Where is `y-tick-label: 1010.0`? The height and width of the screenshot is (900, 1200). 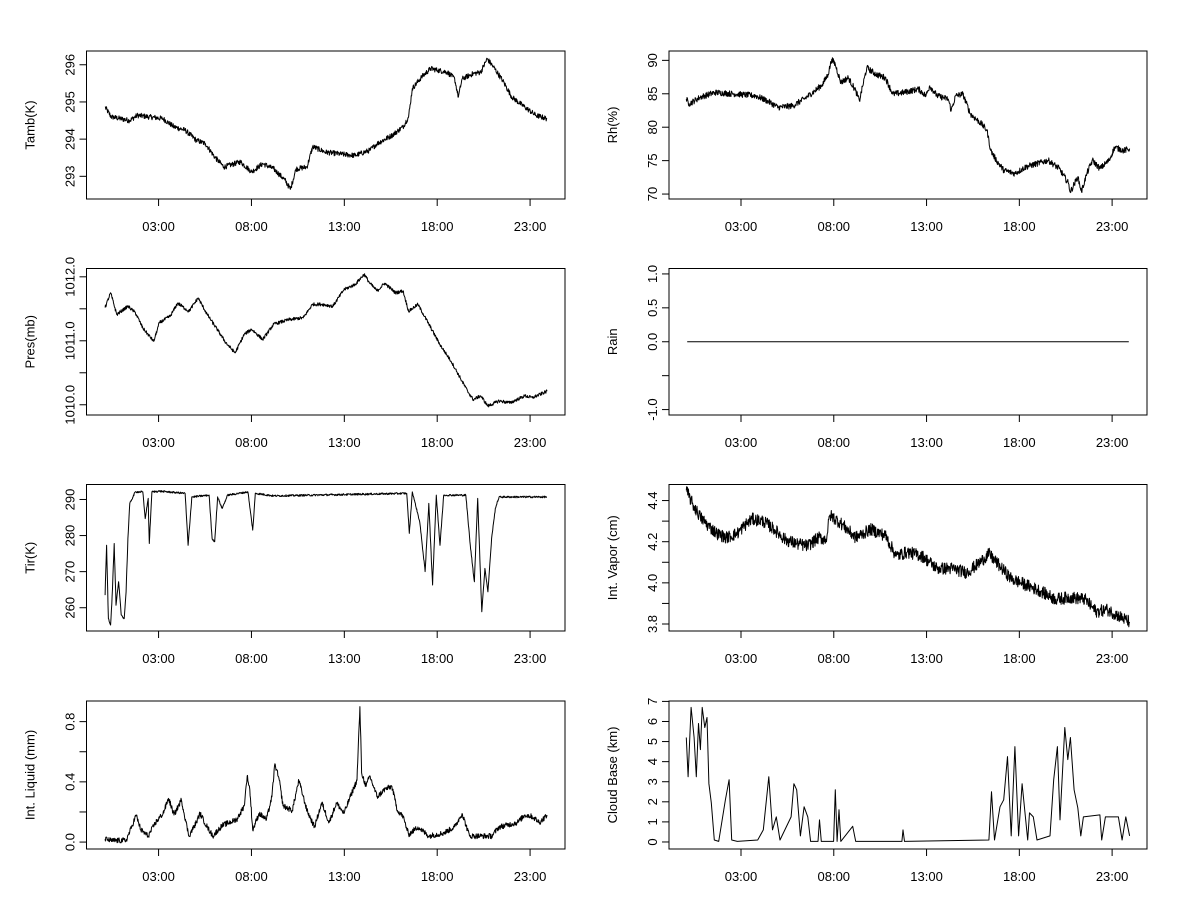 y-tick-label: 1010.0 is located at coordinates (70, 405).